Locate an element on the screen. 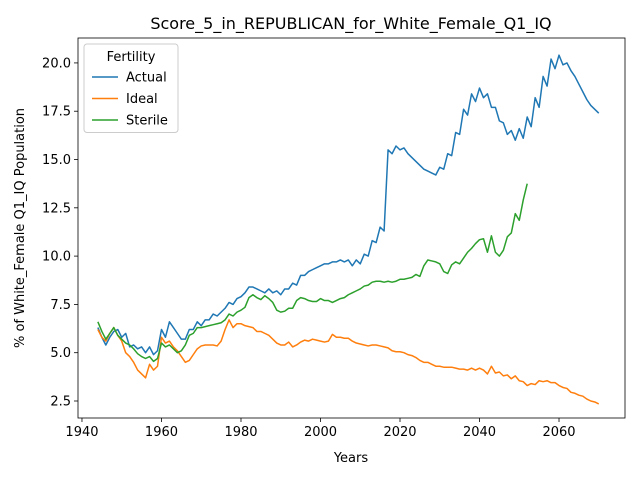 Image resolution: width=640 pixels, height=480 pixels. y-tick-label: 10.0 is located at coordinates (56, 257).